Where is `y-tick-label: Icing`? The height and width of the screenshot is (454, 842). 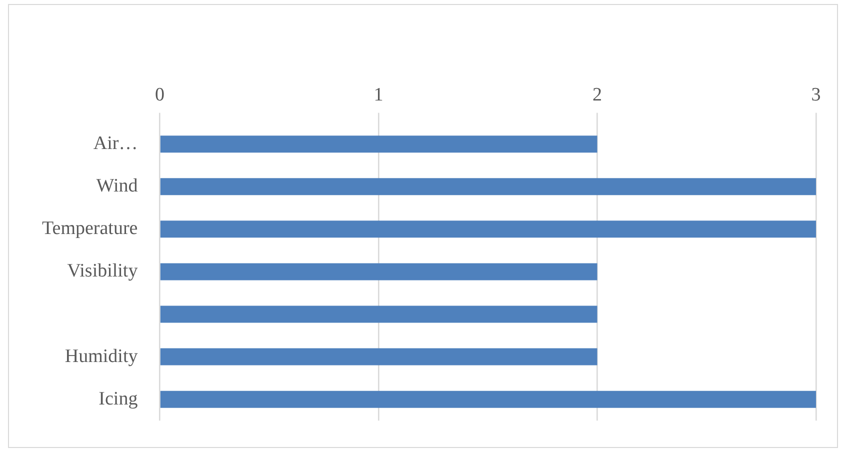 y-tick-label: Icing is located at coordinates (118, 399).